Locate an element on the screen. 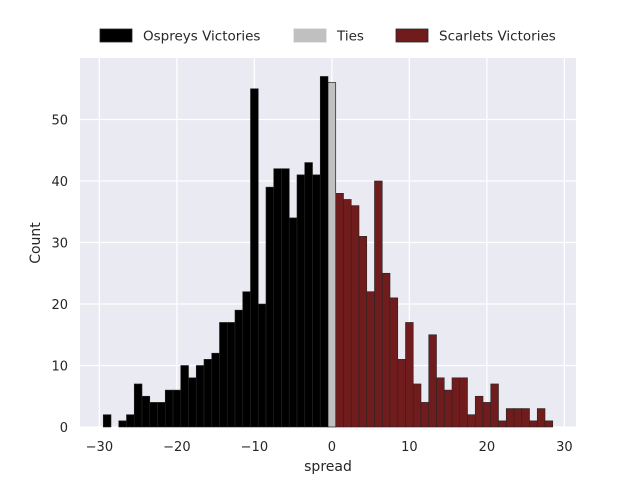 This screenshot has height=480, width=640. x-tick-label: 0 is located at coordinates (332, 447).